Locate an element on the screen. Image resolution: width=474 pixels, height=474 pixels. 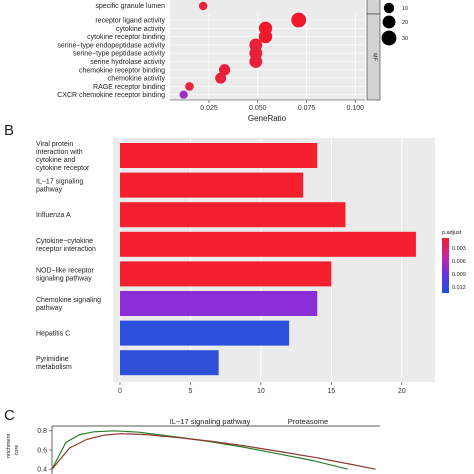
panel-b-category-label: Hepatitis C is located at coordinates (53, 334).